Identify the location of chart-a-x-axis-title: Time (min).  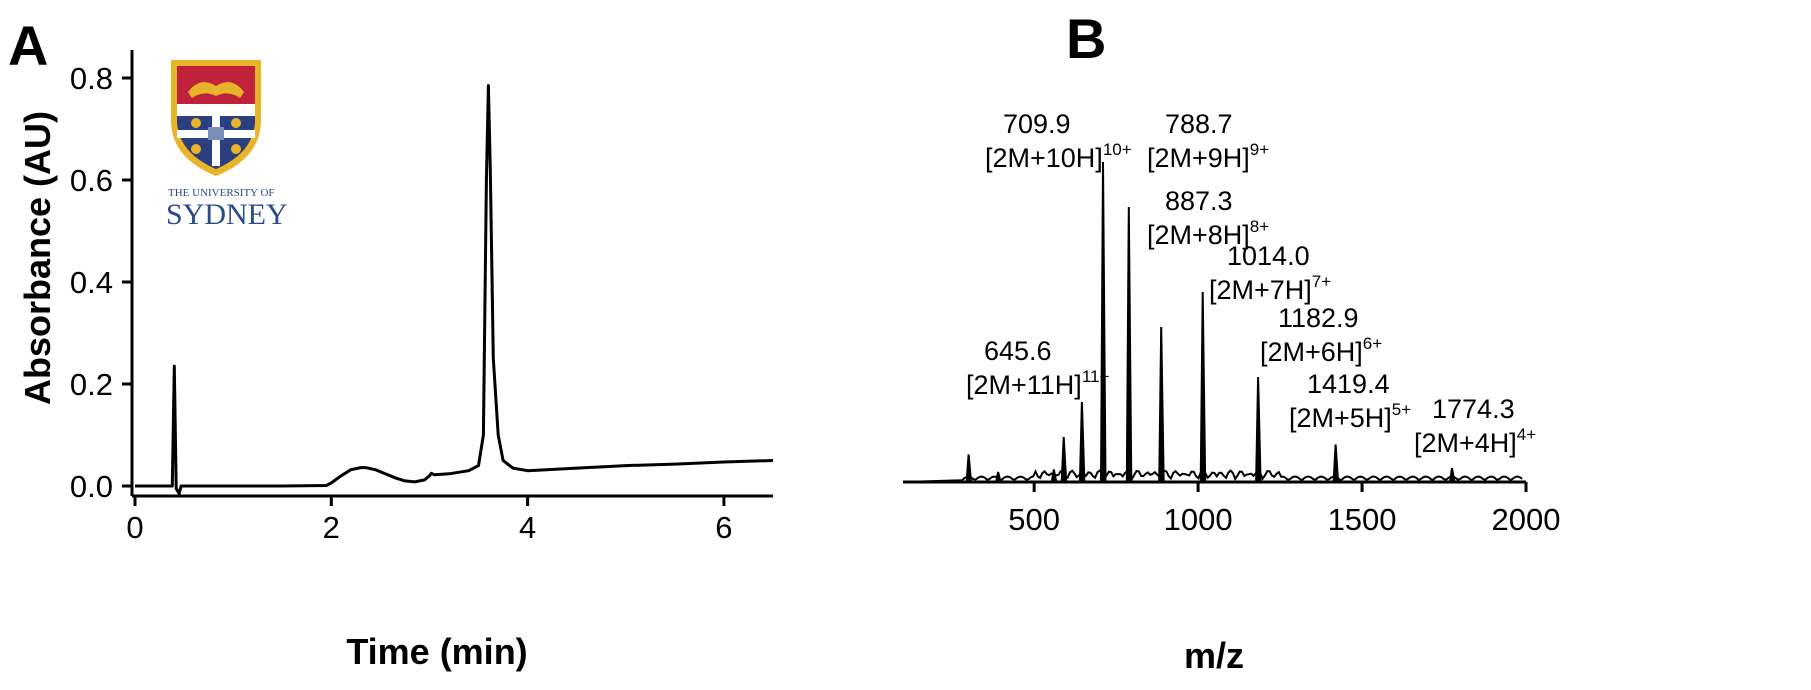
(436, 651).